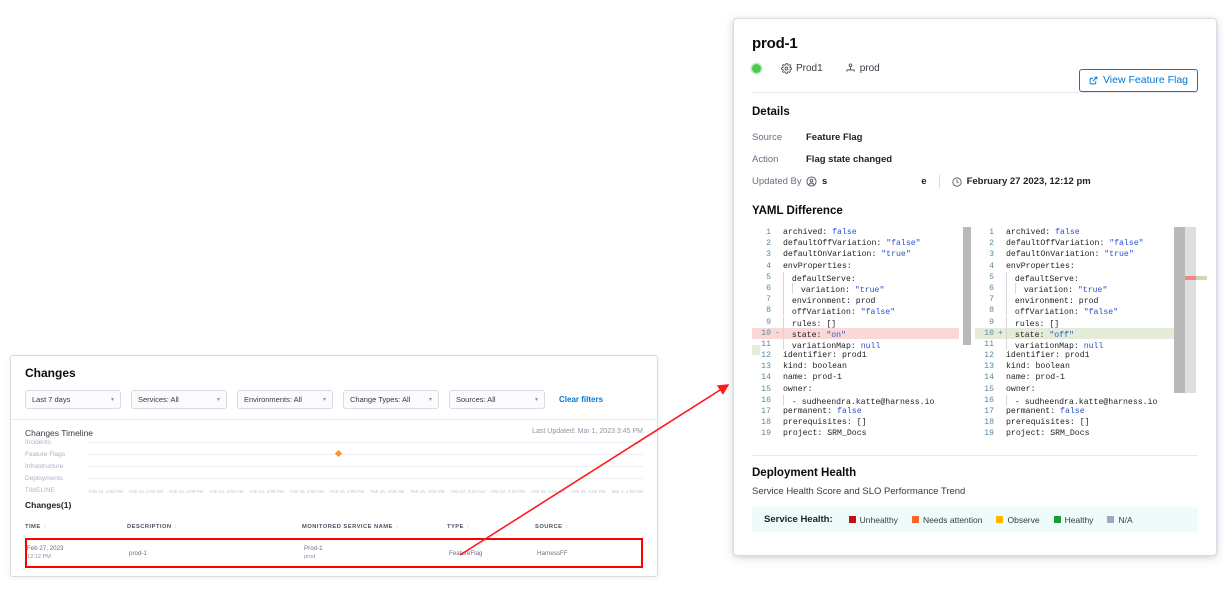 Image resolution: width=1224 pixels, height=592 pixels. Describe the element at coordinates (768, 300) in the screenshot. I see `yaml-line-number: 7` at that location.